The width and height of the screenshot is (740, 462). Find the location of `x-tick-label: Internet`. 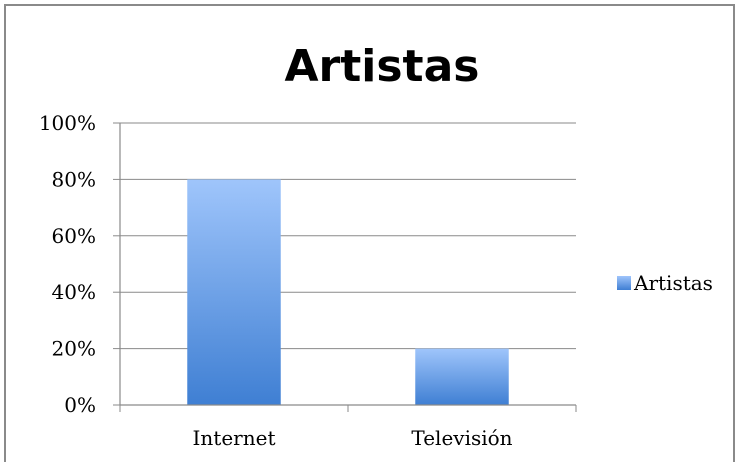

x-tick-label: Internet is located at coordinates (234, 438).